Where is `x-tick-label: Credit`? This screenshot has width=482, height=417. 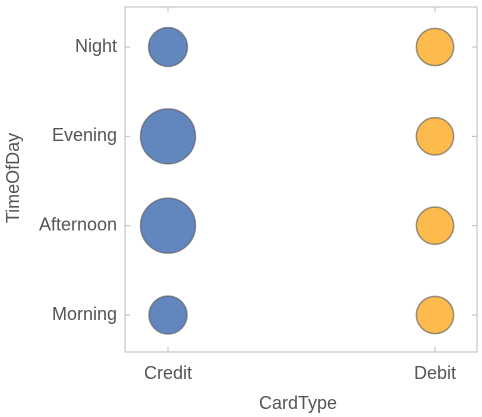
x-tick-label: Credit is located at coordinates (168, 373).